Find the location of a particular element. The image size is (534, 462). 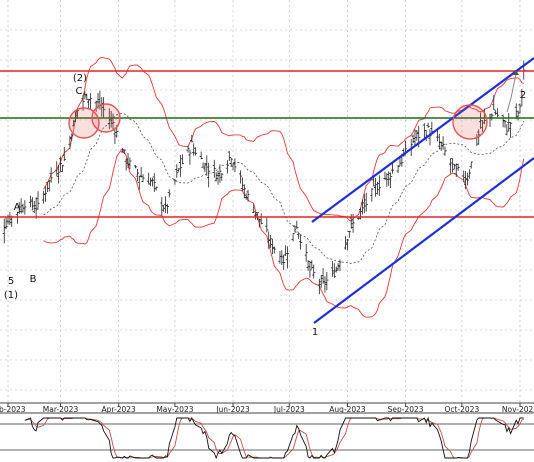

oscillator-panel is located at coordinates (267, 437).